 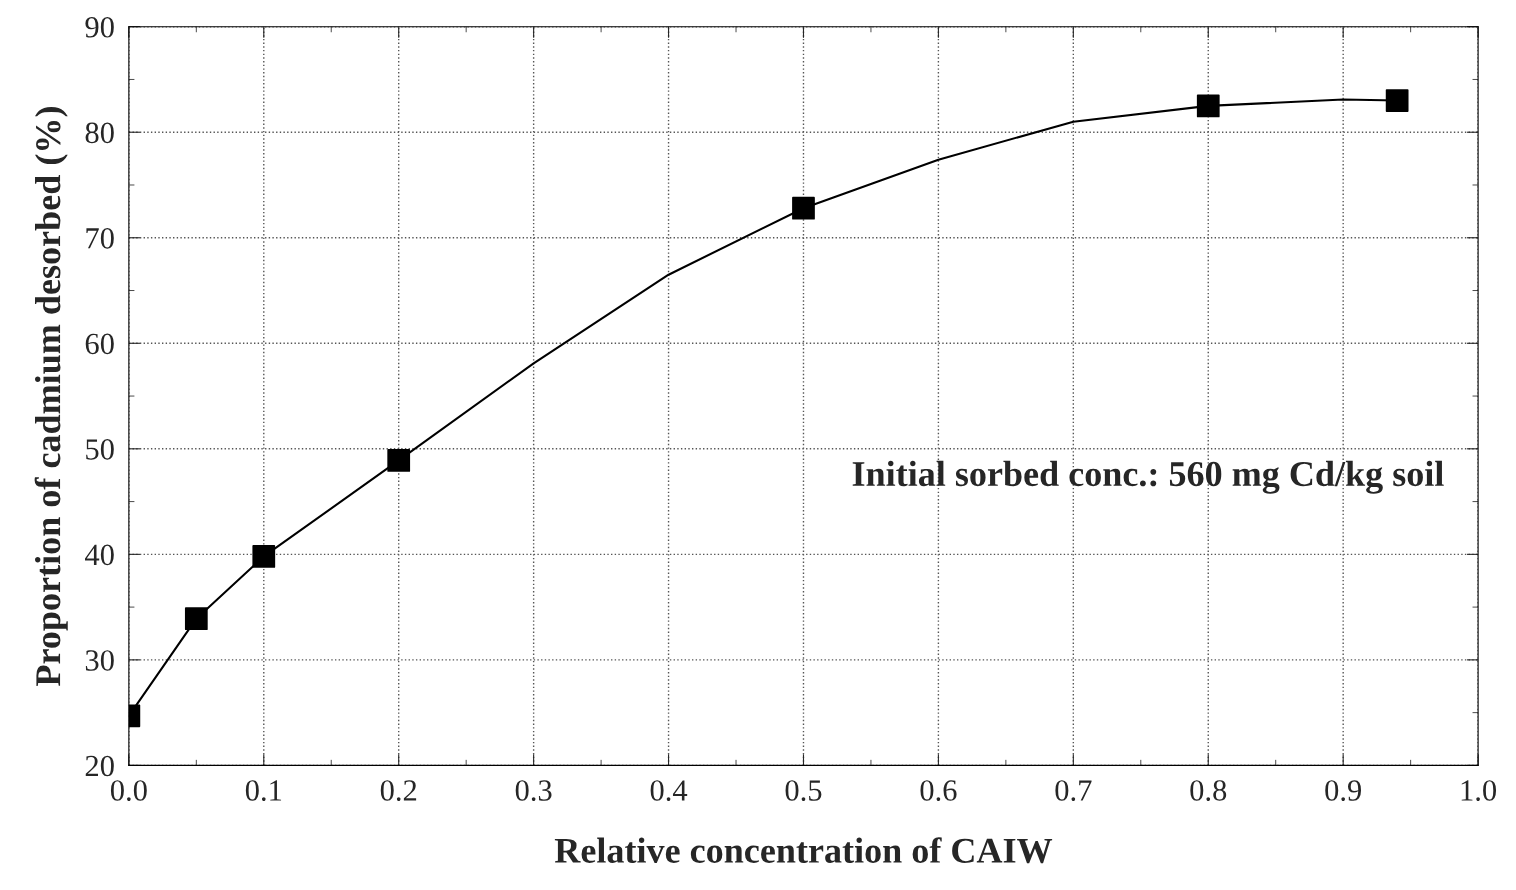 I want to click on y-tick-label: 40, so click(x=99, y=555).